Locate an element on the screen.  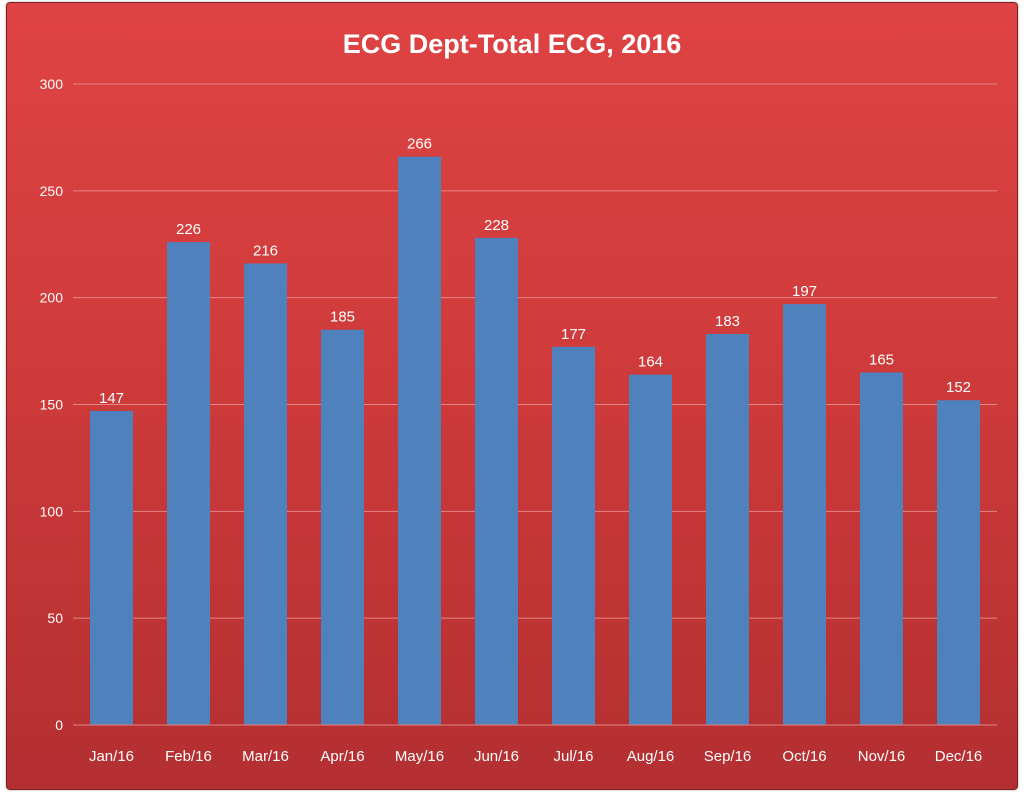
data-label: 147 is located at coordinates (111, 398).